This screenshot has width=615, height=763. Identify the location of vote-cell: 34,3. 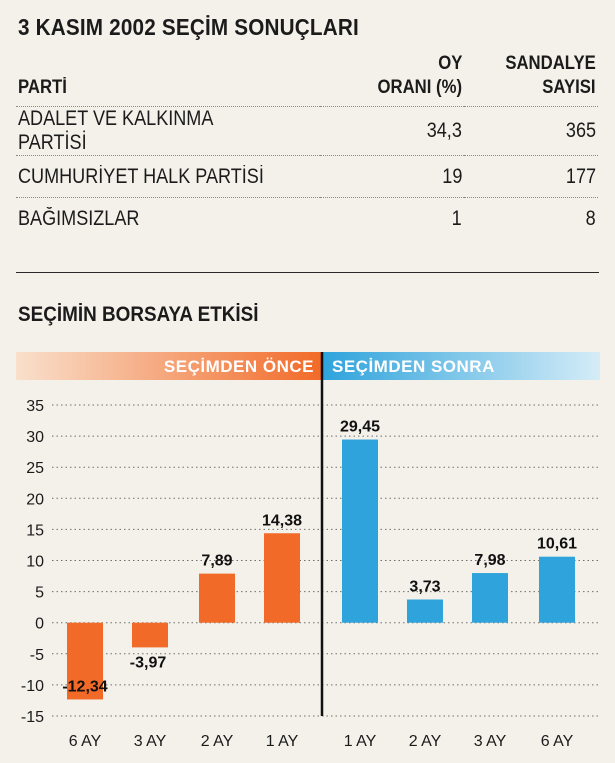
(392, 131).